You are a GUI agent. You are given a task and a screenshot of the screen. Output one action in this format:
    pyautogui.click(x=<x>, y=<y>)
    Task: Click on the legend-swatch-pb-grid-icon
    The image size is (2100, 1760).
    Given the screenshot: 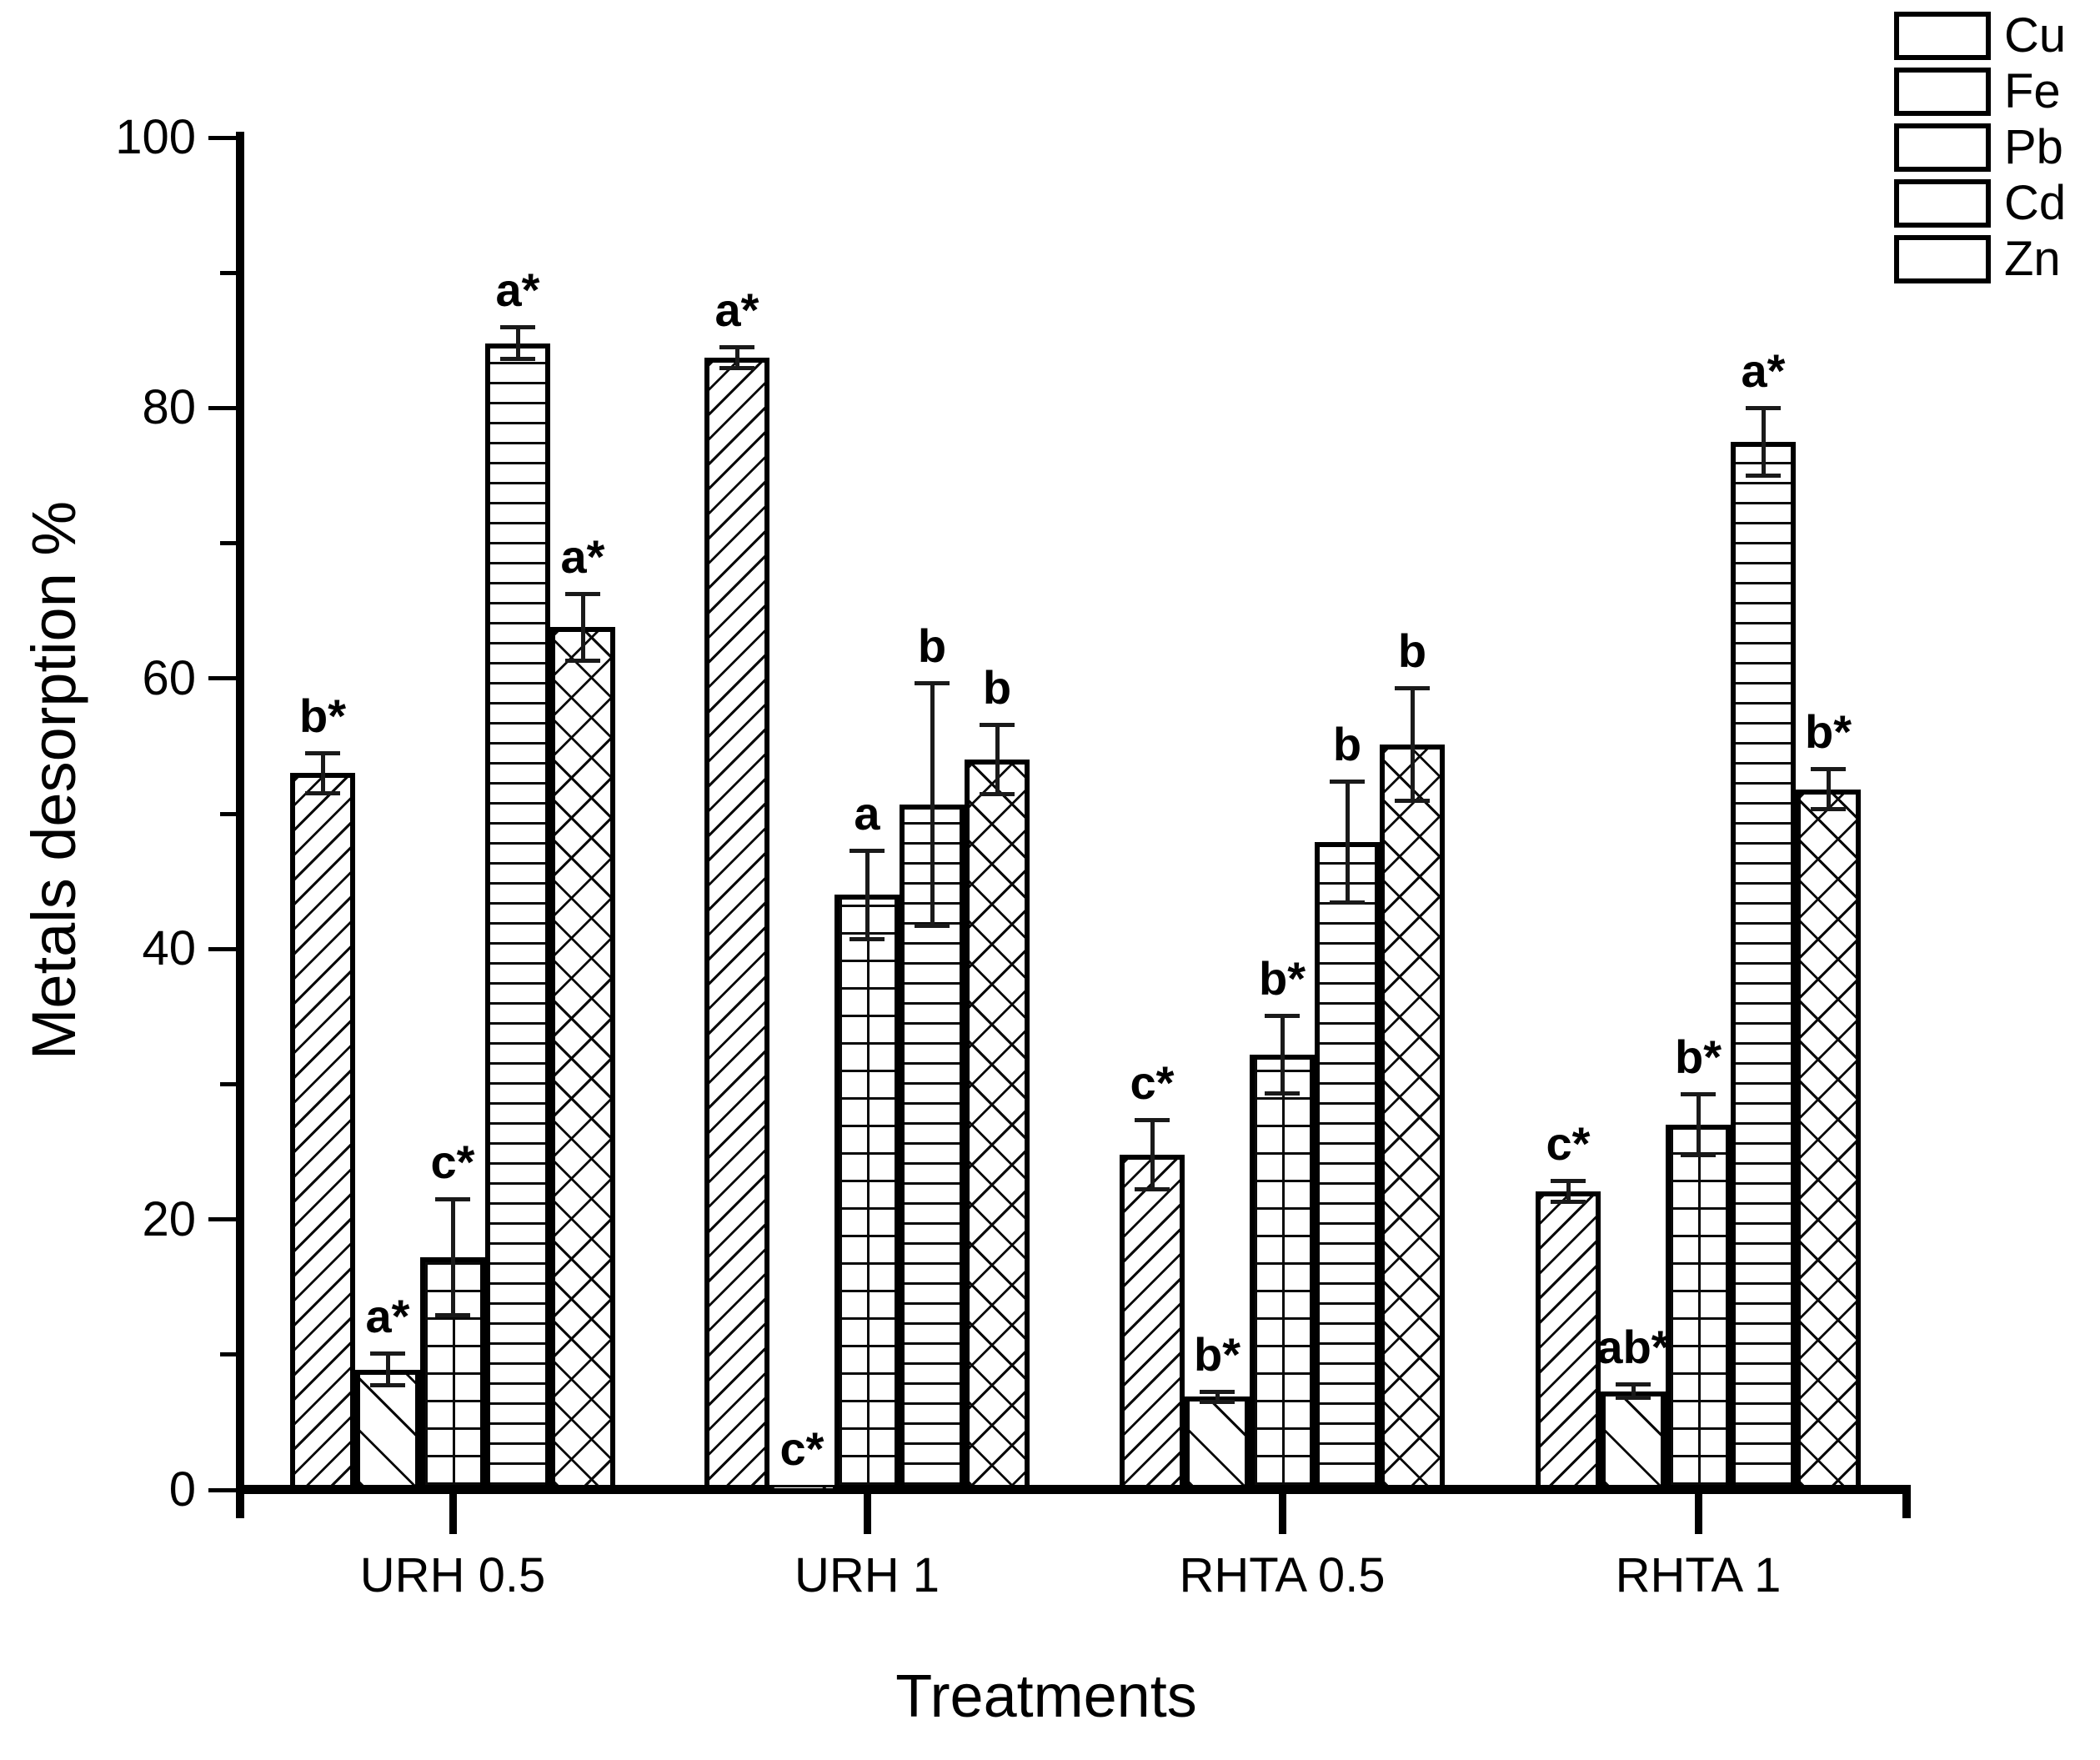 What is the action you would take?
    pyautogui.click(x=1942, y=147)
    